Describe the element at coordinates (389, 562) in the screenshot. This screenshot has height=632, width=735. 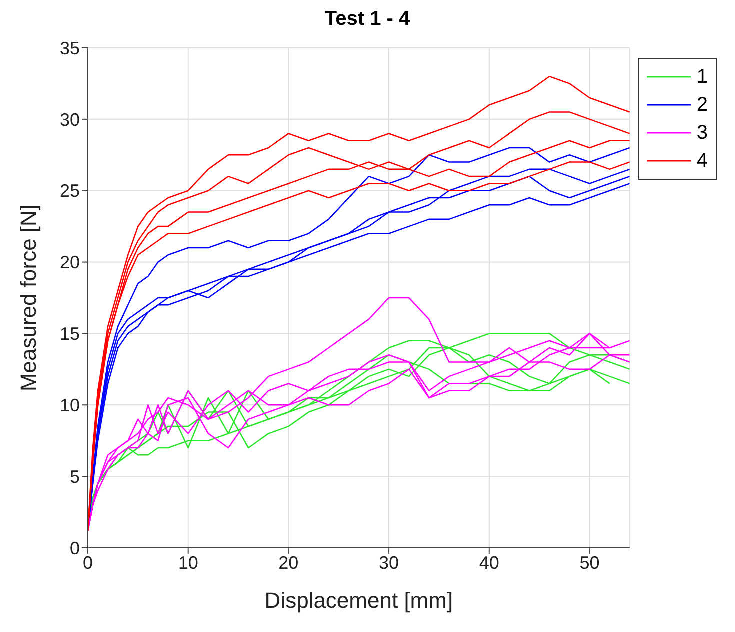
I see `x-tick-label: 30` at that location.